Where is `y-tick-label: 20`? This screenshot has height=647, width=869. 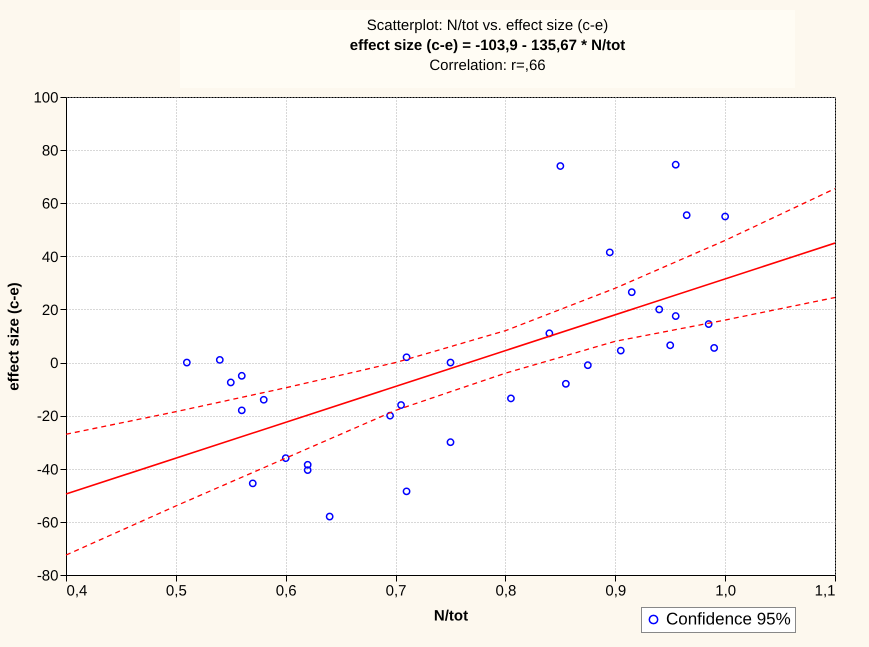 y-tick-label: 20 is located at coordinates (50, 310).